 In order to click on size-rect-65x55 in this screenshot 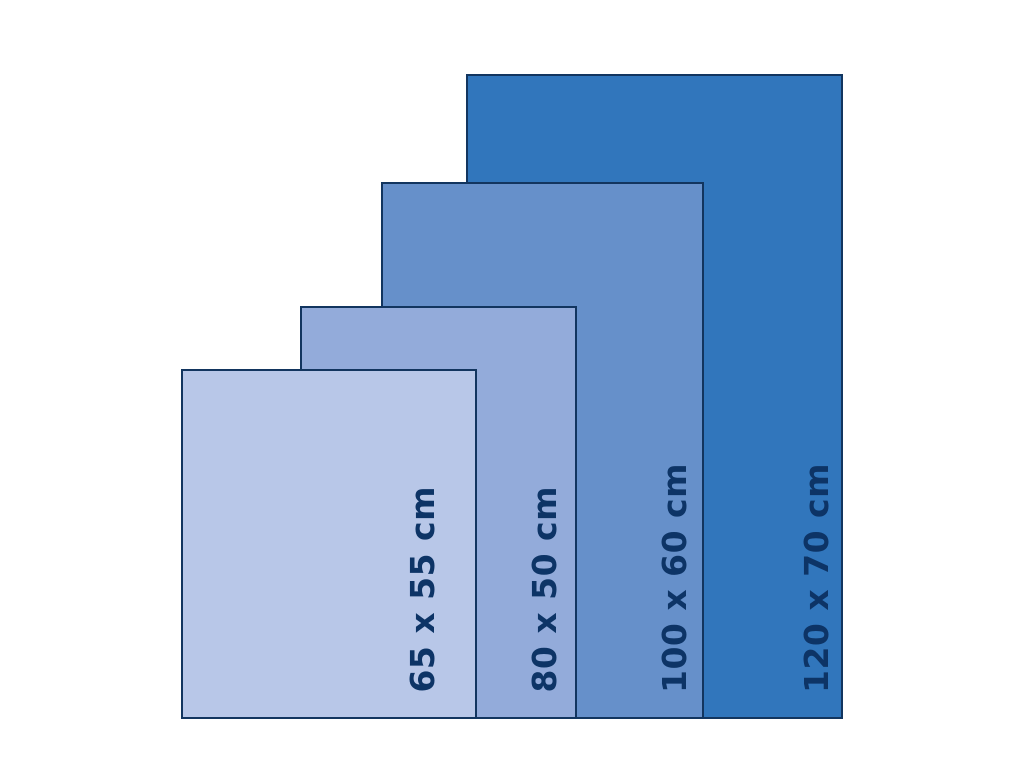, I will do `click(329, 544)`.